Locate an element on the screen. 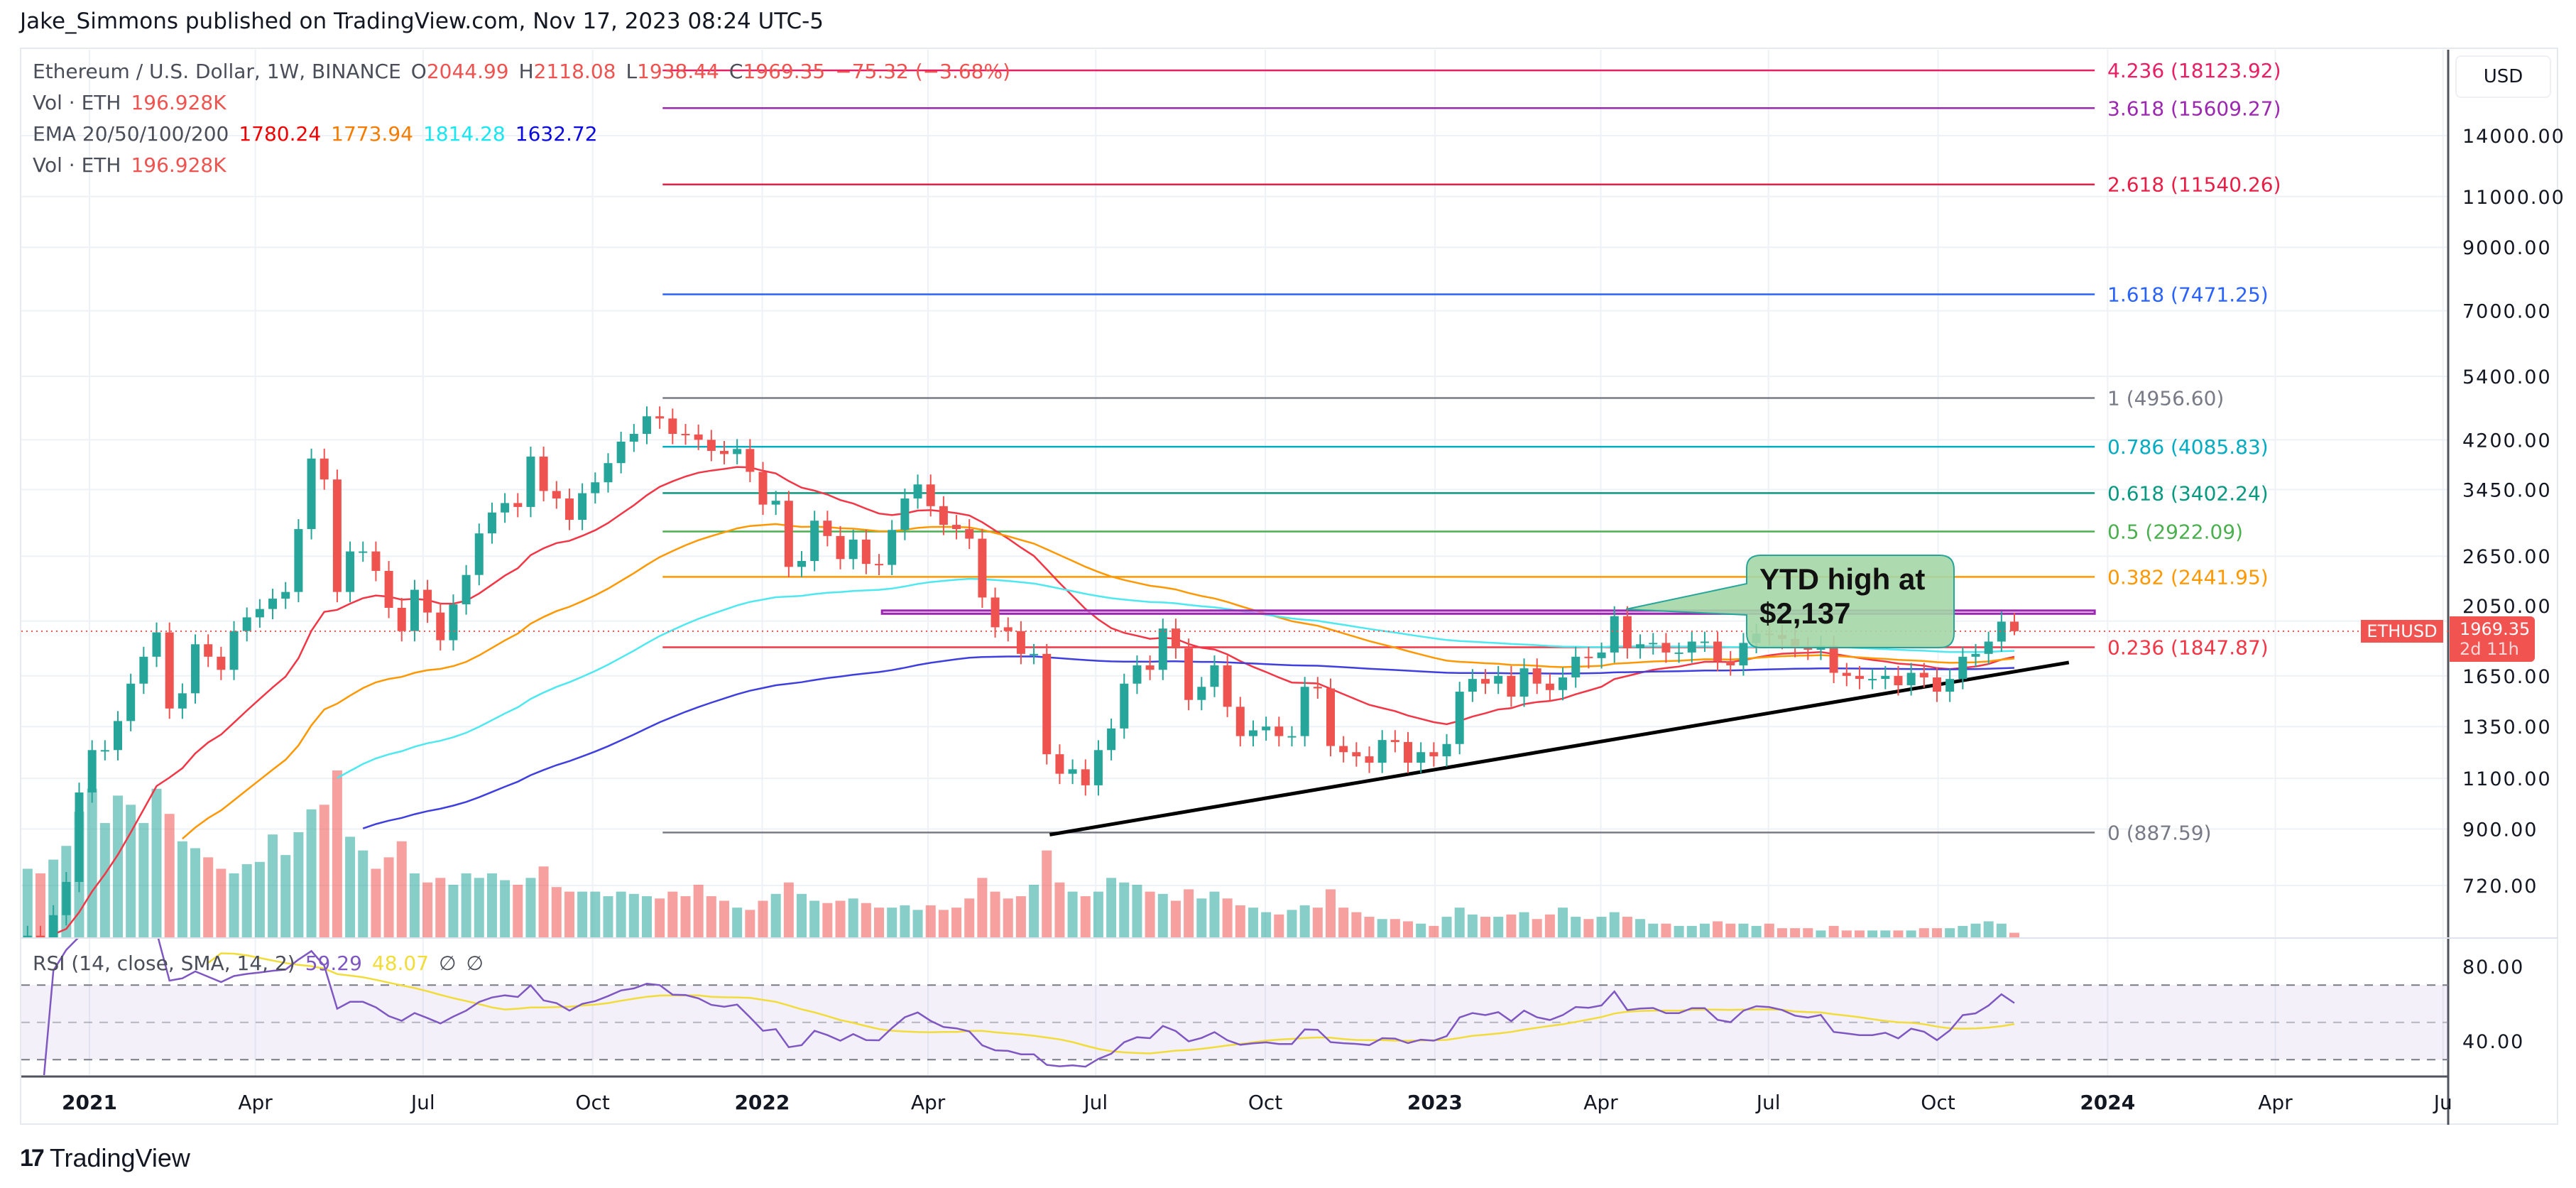 This screenshot has height=1188, width=2576. low-label: L is located at coordinates (632, 71).